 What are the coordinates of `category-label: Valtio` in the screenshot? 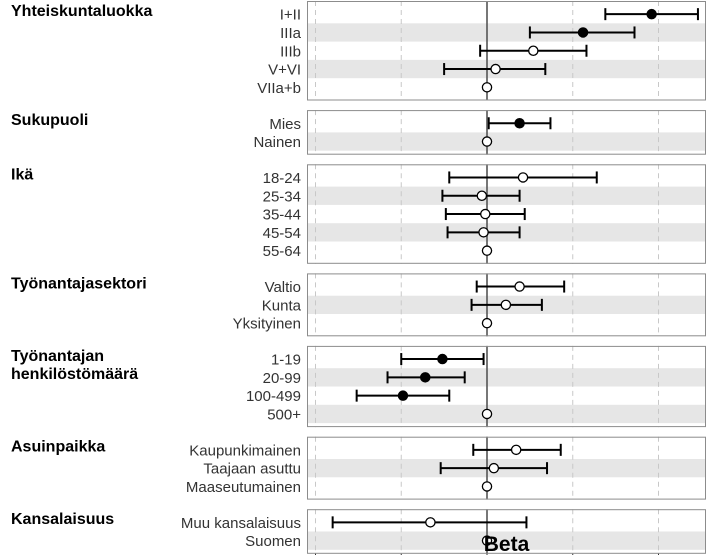 It's located at (283, 287).